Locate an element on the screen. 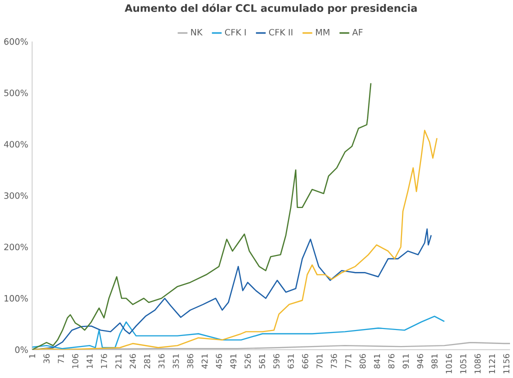 This screenshot has height=378, width=513. x-tick-label: 526 is located at coordinates (247, 361).